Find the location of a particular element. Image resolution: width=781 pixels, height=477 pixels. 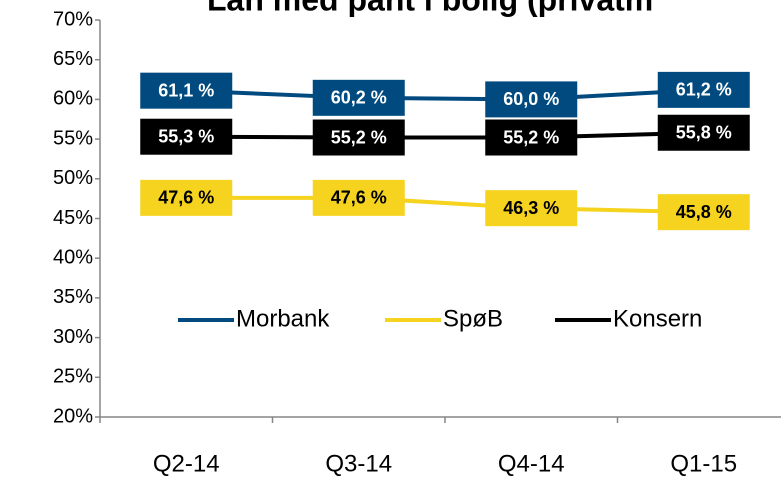

data-label: 60,0 % is located at coordinates (531, 99).